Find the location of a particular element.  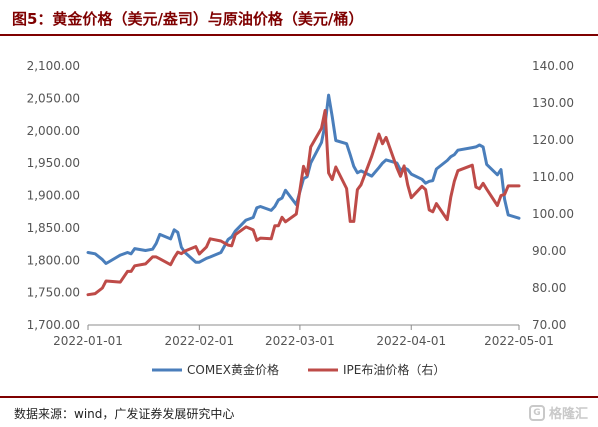

y-left-tick-label: 1,700.00 is located at coordinates (53, 325).